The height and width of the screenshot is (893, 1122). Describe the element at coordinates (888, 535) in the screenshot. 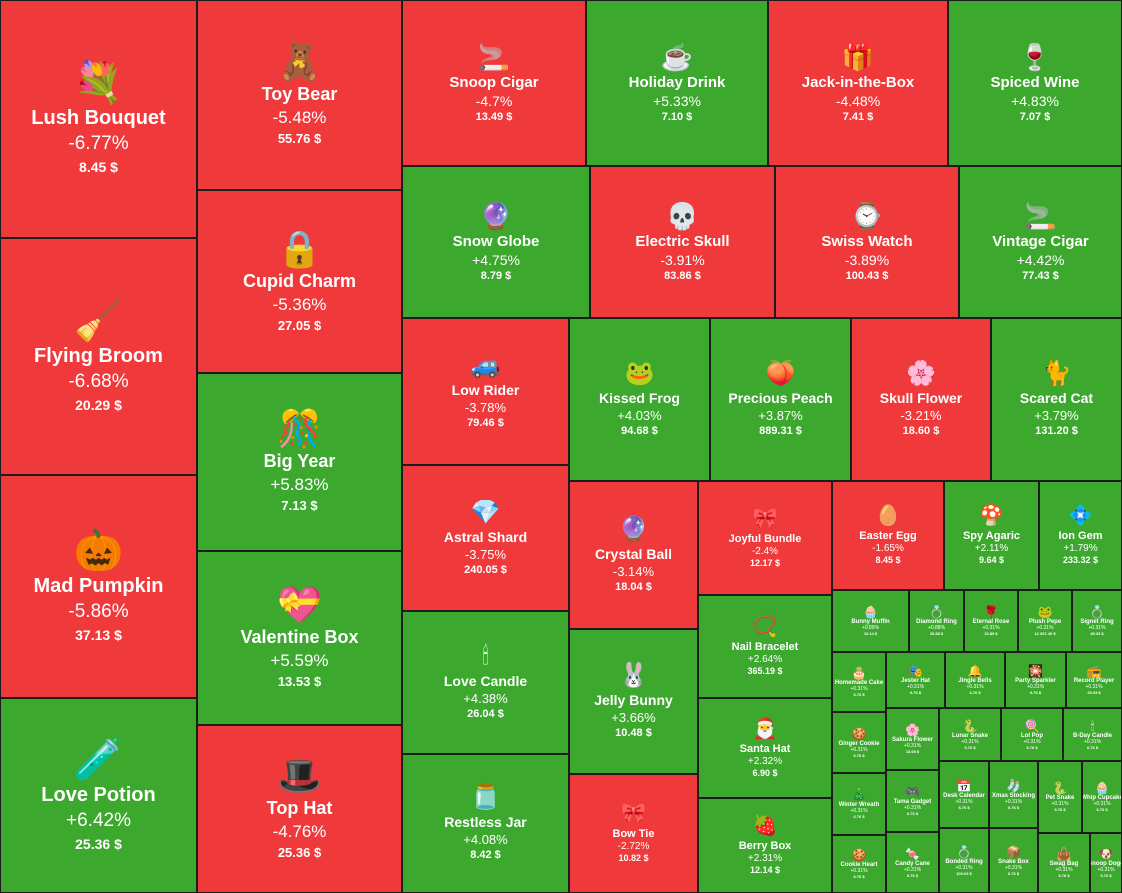

I see `tile-easter-egg: 🥚 Easter Egg -1.65% 8.45 $` at that location.